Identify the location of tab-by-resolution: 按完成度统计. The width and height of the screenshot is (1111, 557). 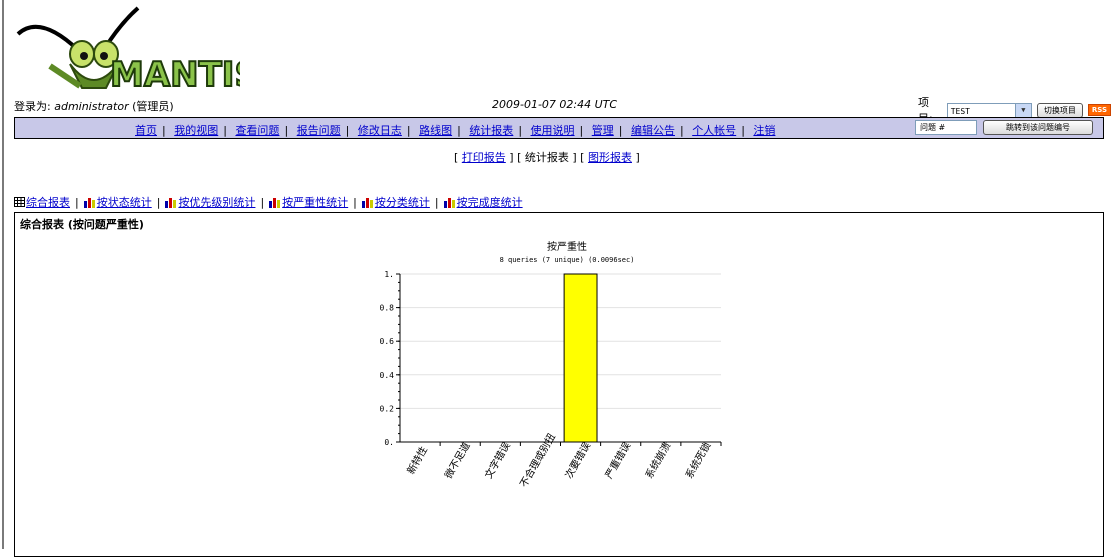
(489, 202).